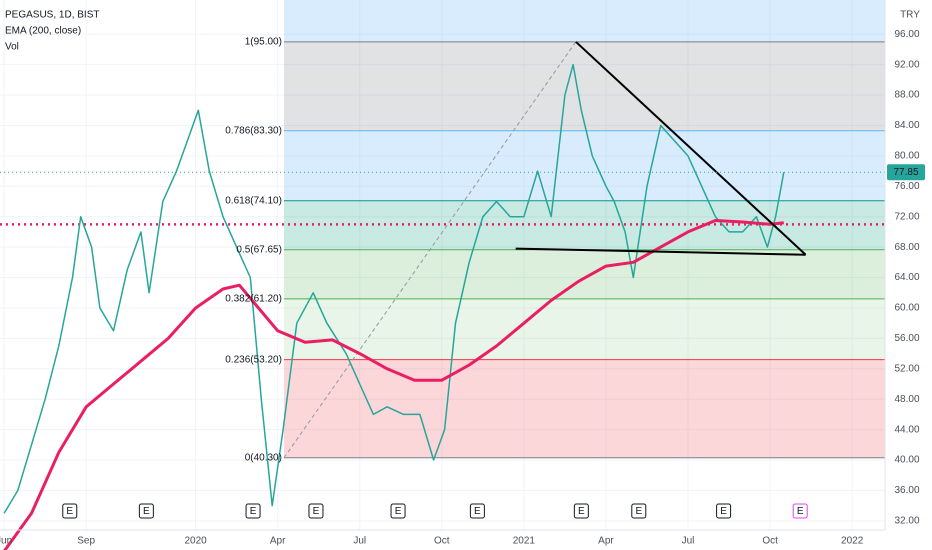 This screenshot has width=932, height=550. What do you see at coordinates (906, 95) in the screenshot?
I see `y-tick-label: 88.00` at bounding box center [906, 95].